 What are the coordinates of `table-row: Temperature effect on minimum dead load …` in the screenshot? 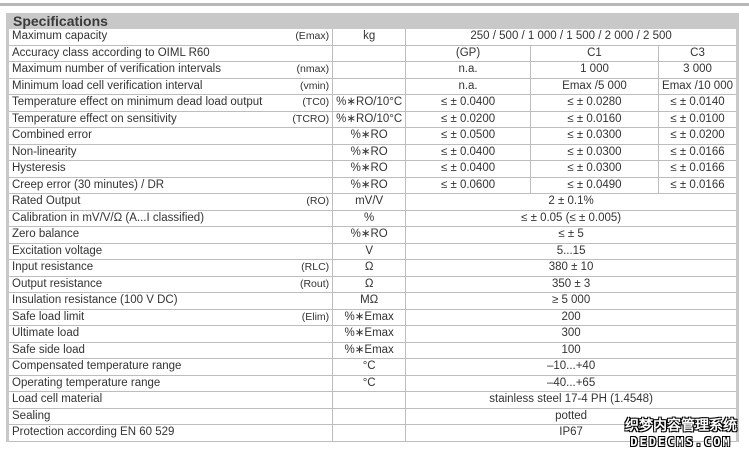 It's located at (372, 103).